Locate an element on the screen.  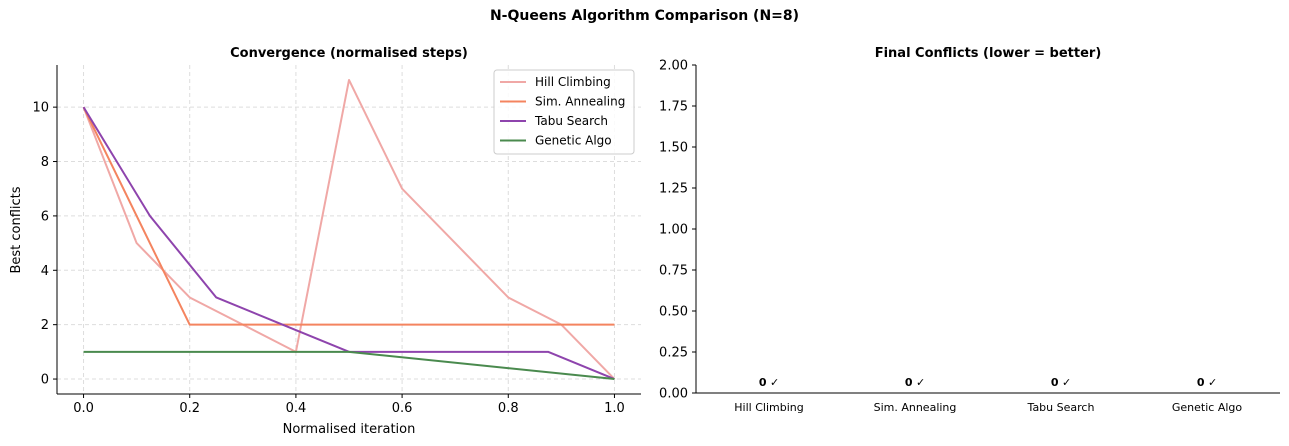
x-tick-label: 0.2 is located at coordinates (189, 408).